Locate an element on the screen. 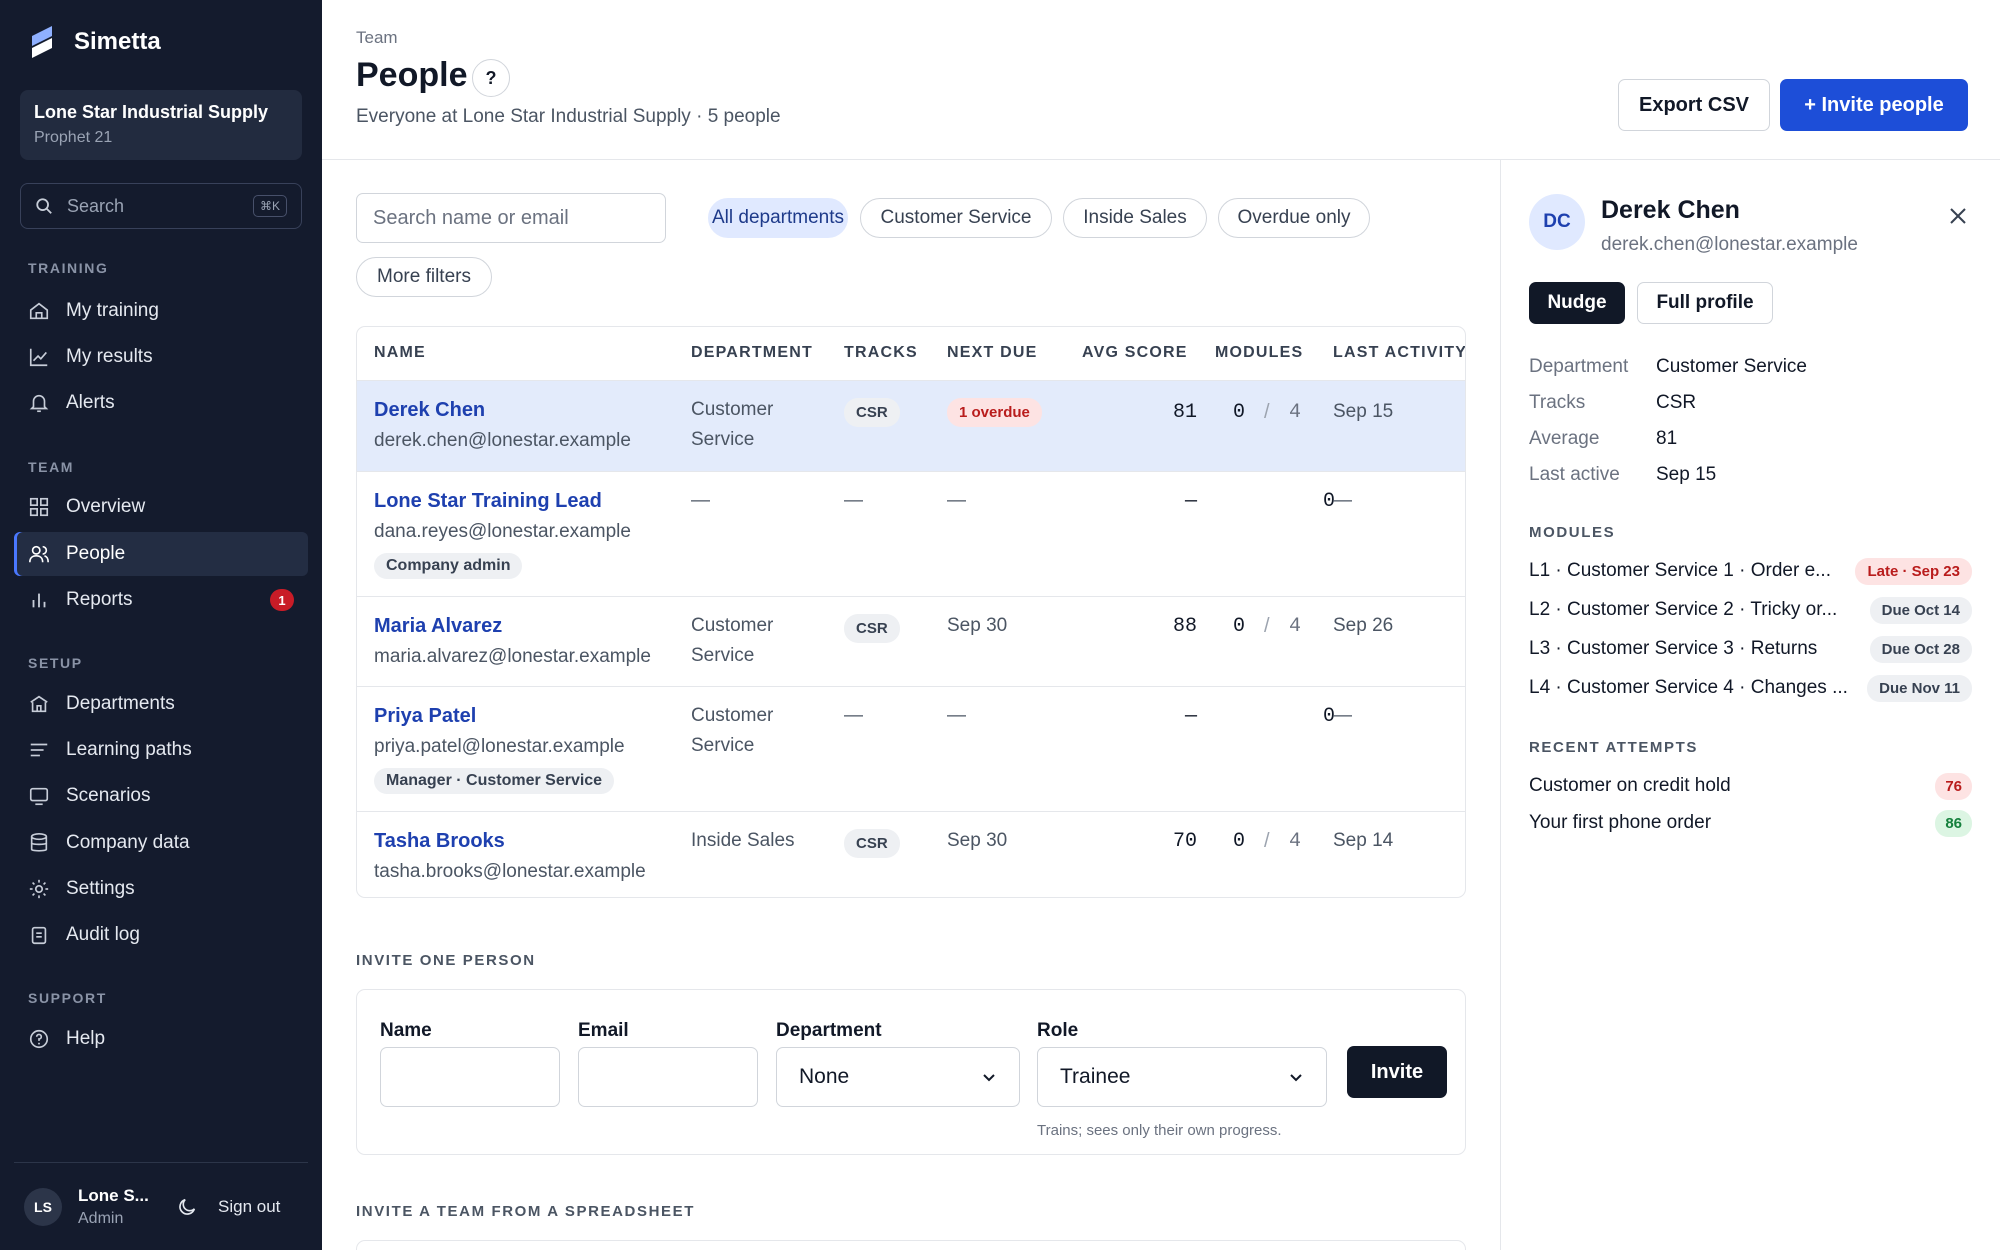  close-icon is located at coordinates (1958, 216).